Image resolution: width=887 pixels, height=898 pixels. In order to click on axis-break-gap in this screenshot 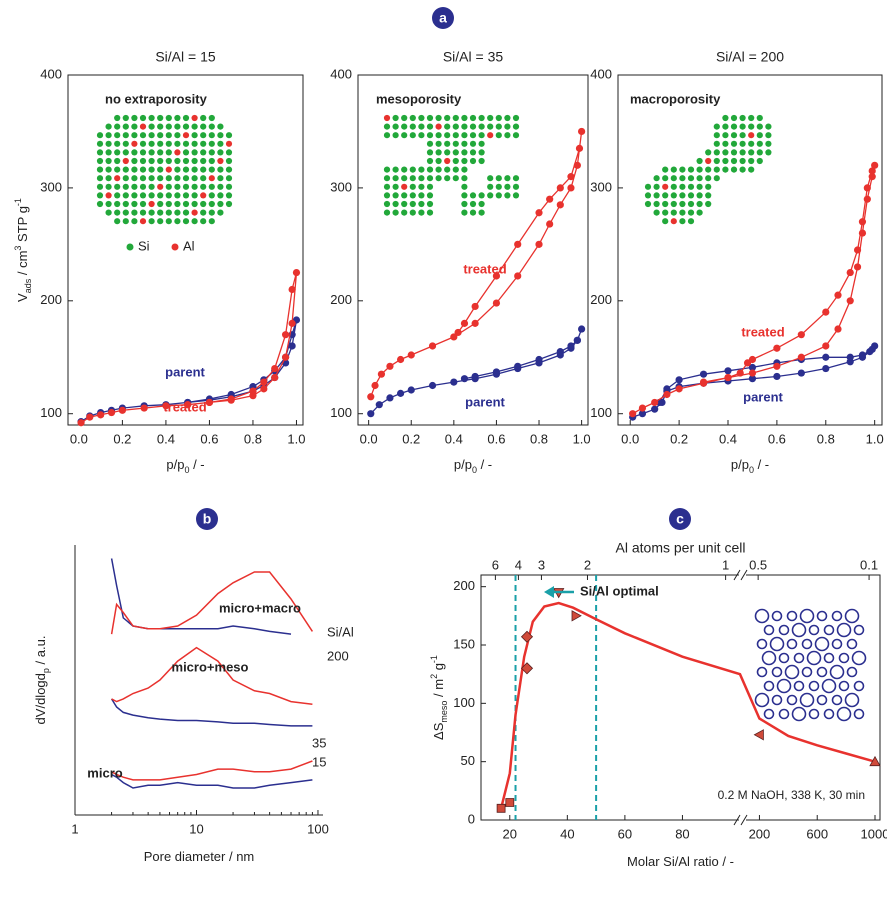, I will do `click(742, 820)`.